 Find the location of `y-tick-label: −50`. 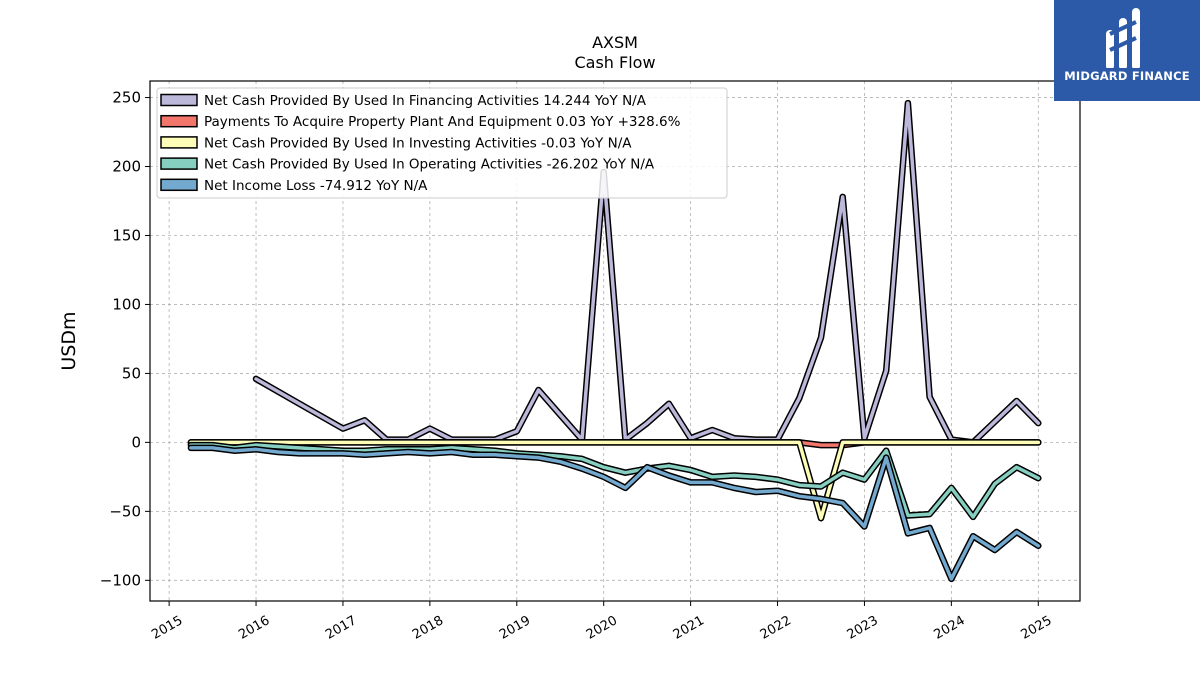

y-tick-label: −50 is located at coordinates (125, 511).